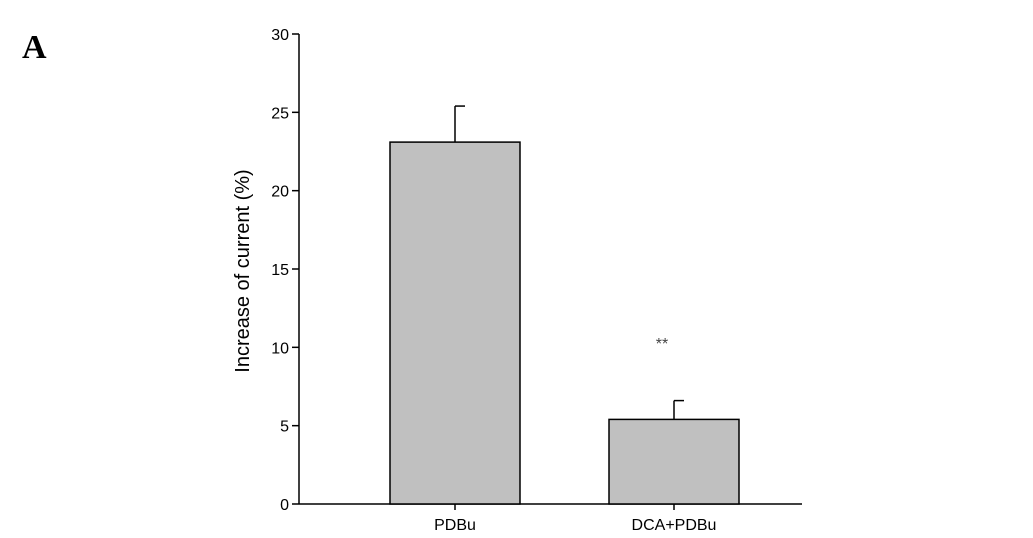 Image resolution: width=1033 pixels, height=538 pixels. Describe the element at coordinates (280, 348) in the screenshot. I see `y-tick-label: 10` at that location.